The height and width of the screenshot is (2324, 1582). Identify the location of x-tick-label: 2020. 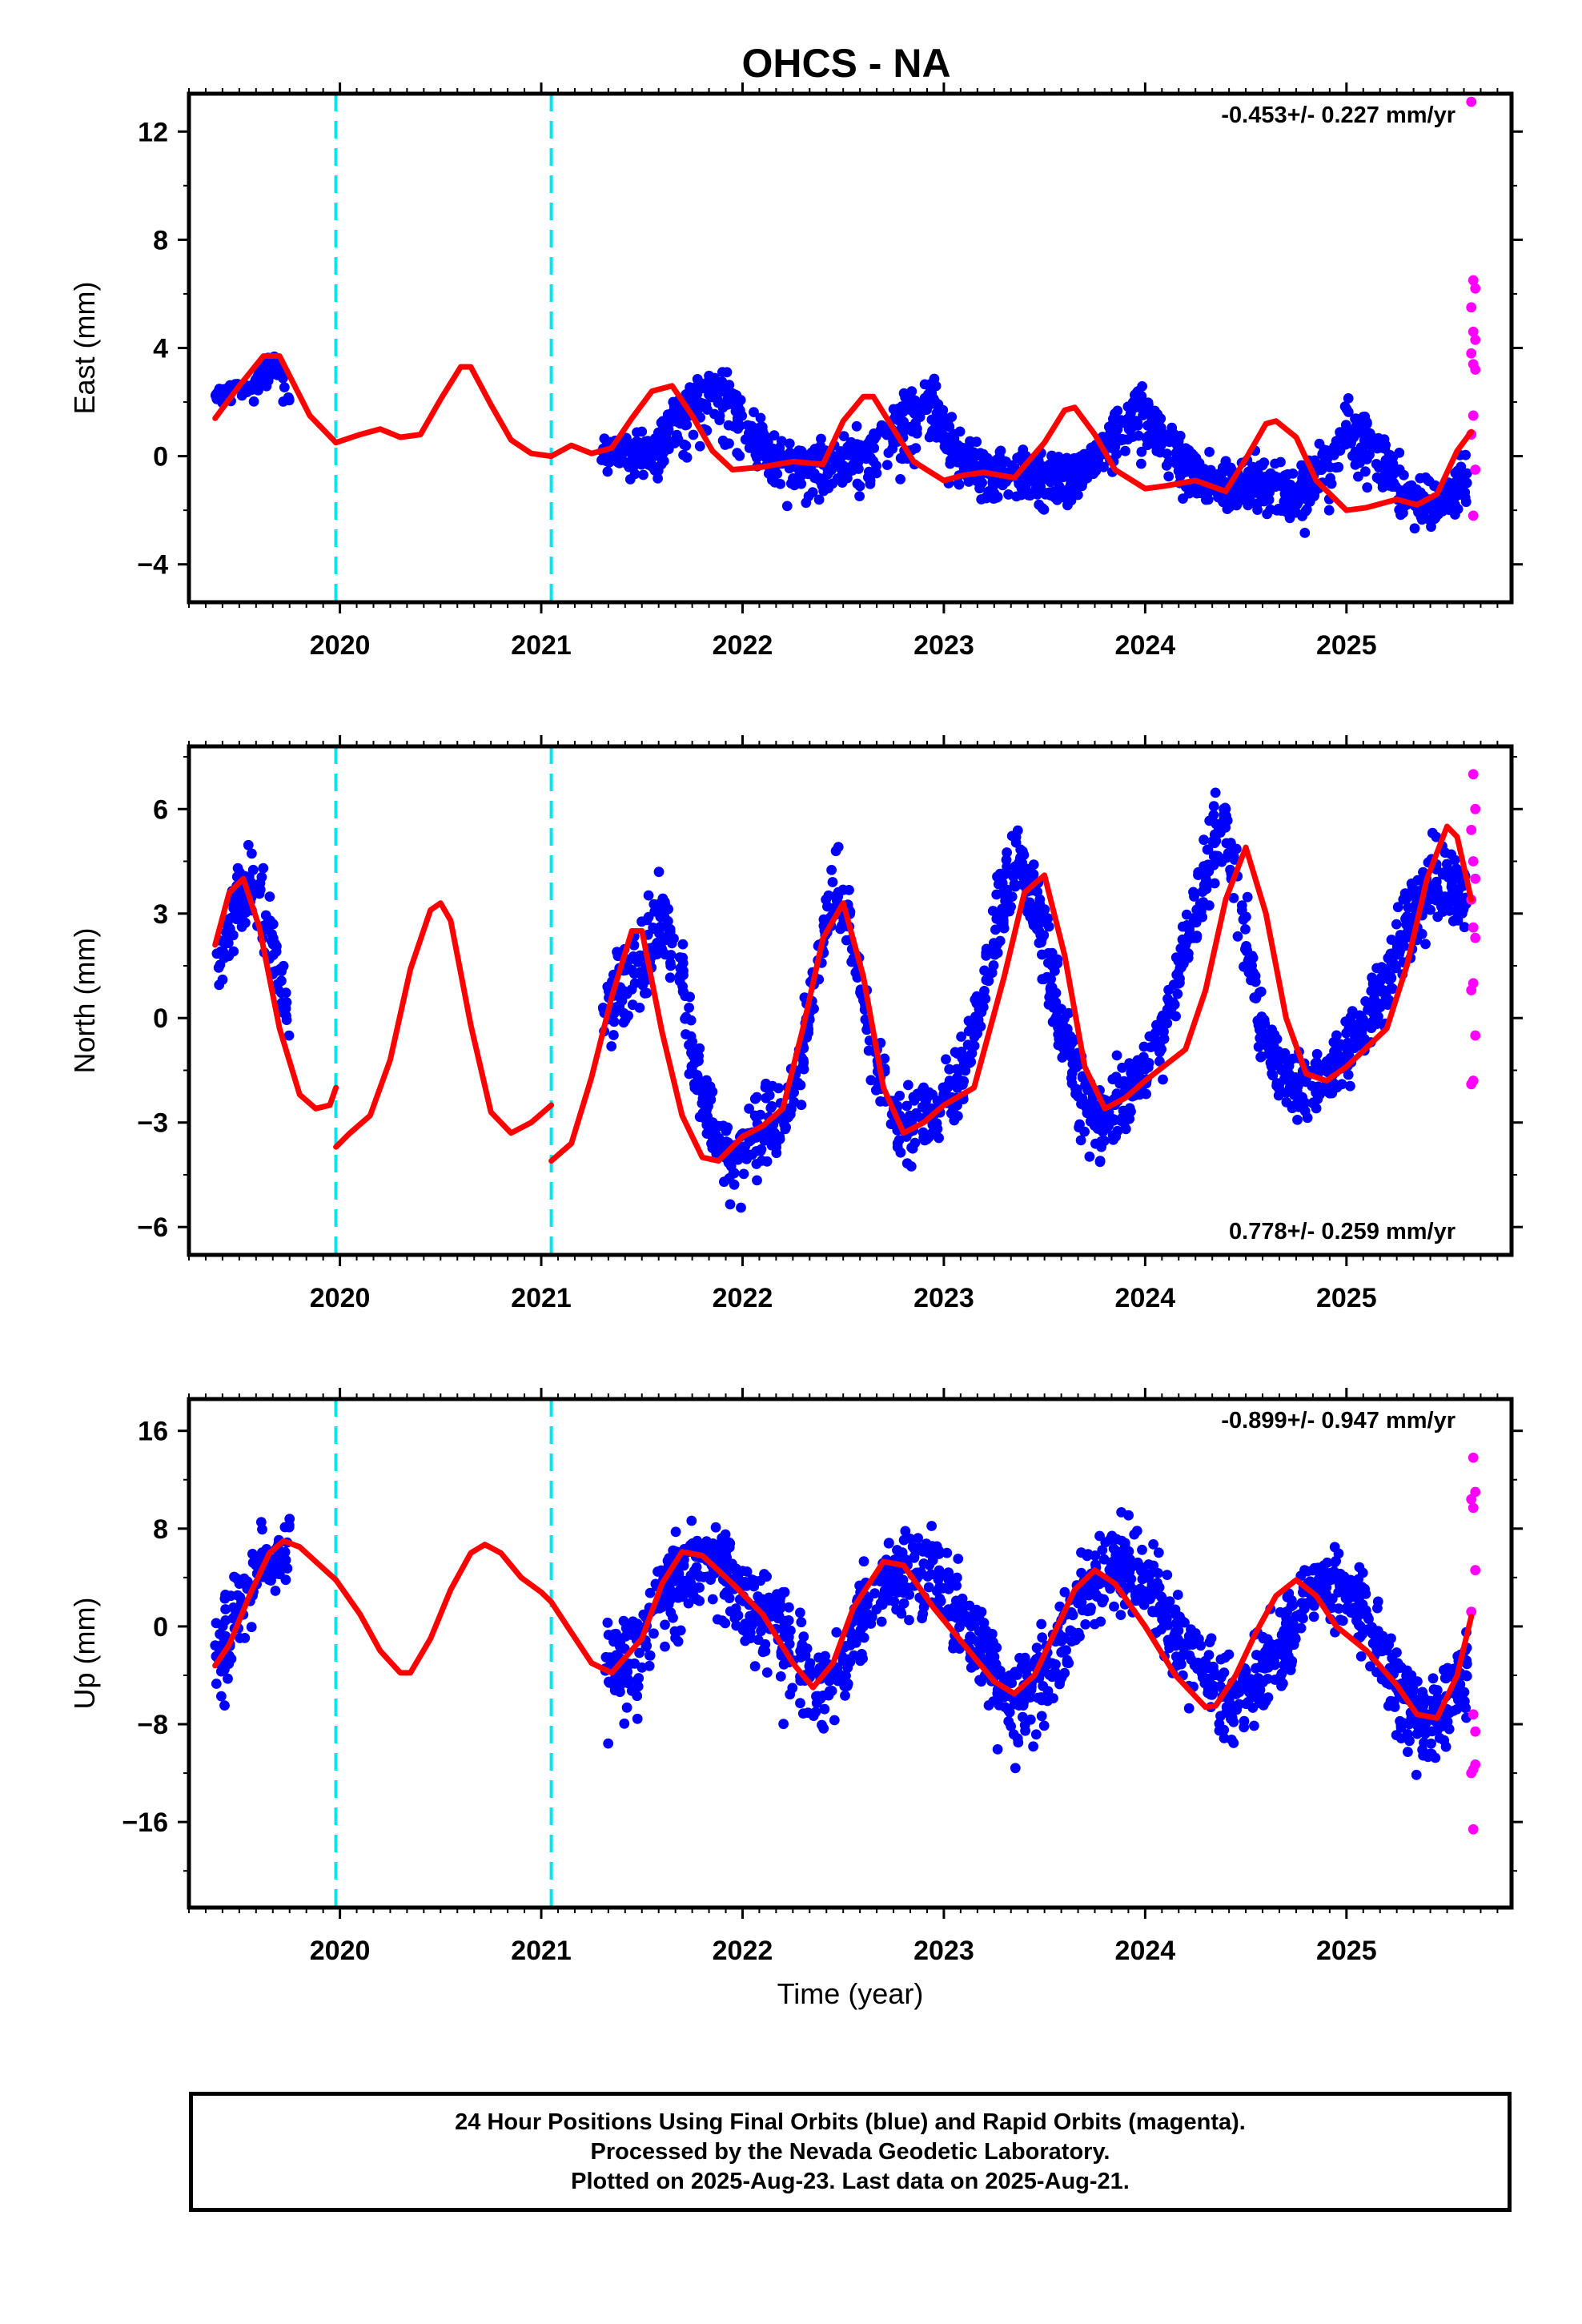
(341, 645).